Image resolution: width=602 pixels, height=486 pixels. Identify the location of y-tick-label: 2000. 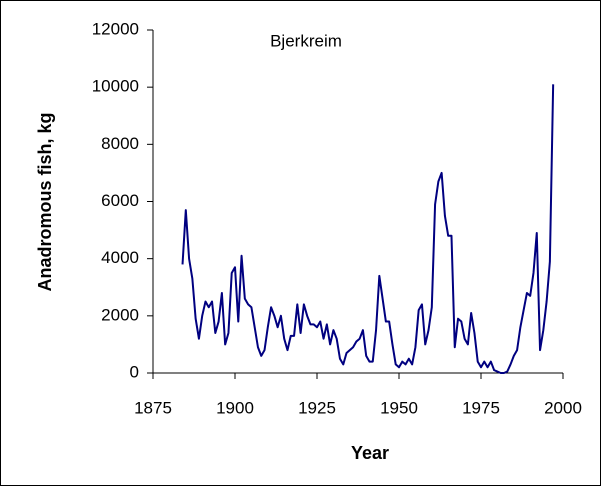
(120, 314).